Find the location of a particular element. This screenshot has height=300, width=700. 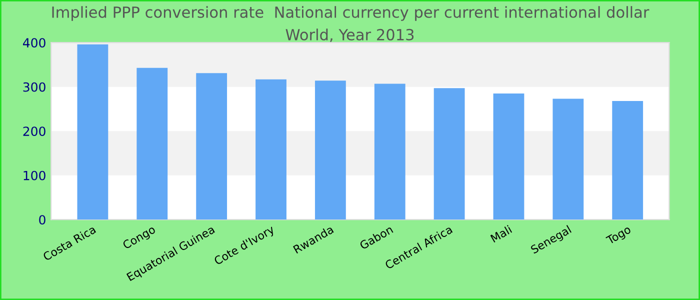

chart-title: Implied PPP conversion rate National currency per current international dollar is located at coordinates (351, 13).